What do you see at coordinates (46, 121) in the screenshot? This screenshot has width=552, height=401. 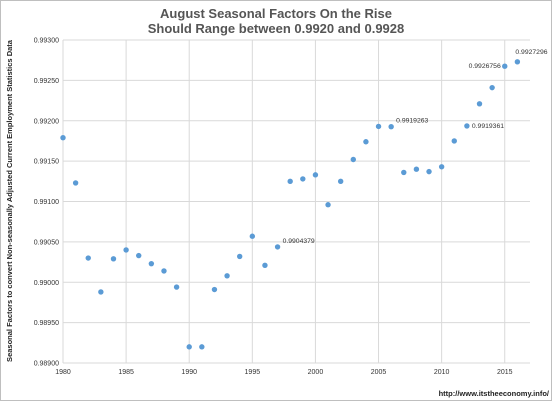 I see `y-tick-label: 0.99200` at bounding box center [46, 121].